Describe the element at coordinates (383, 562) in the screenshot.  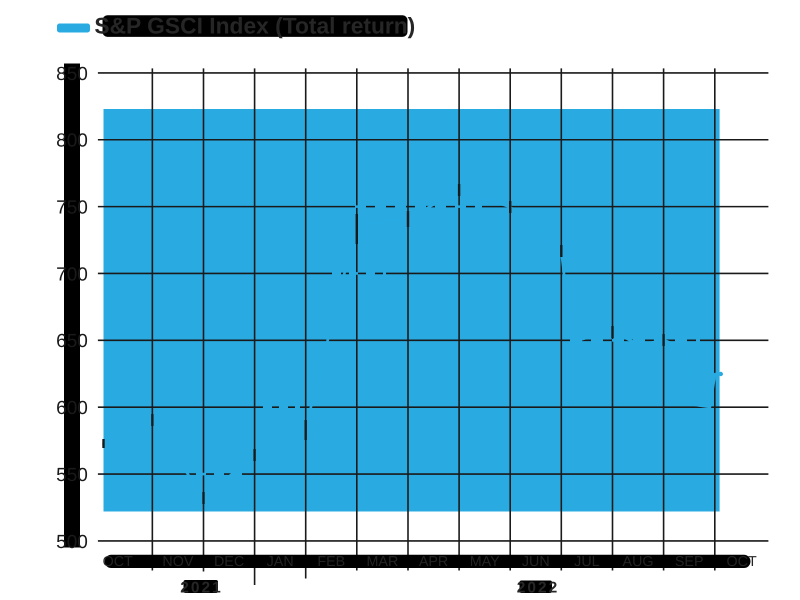
I see `svg-text: MAR` at that location.